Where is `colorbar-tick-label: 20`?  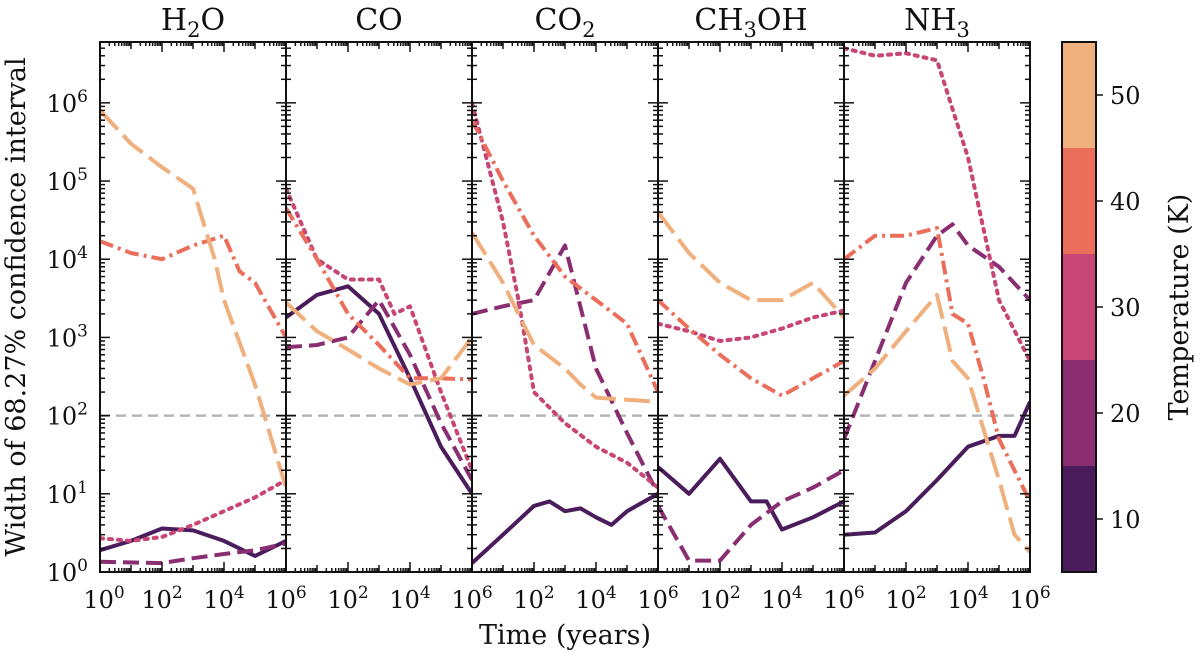 colorbar-tick-label: 20 is located at coordinates (1125, 414).